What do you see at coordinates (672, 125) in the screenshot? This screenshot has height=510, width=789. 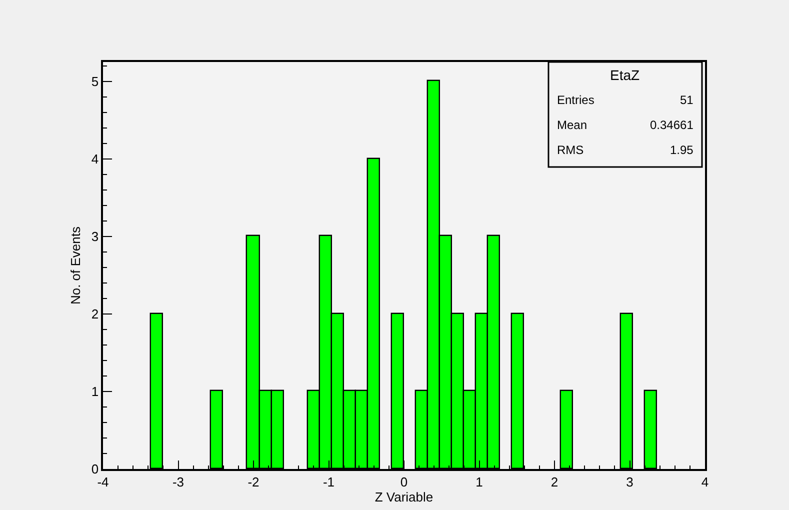 I see `annotation: 0.34661` at bounding box center [672, 125].